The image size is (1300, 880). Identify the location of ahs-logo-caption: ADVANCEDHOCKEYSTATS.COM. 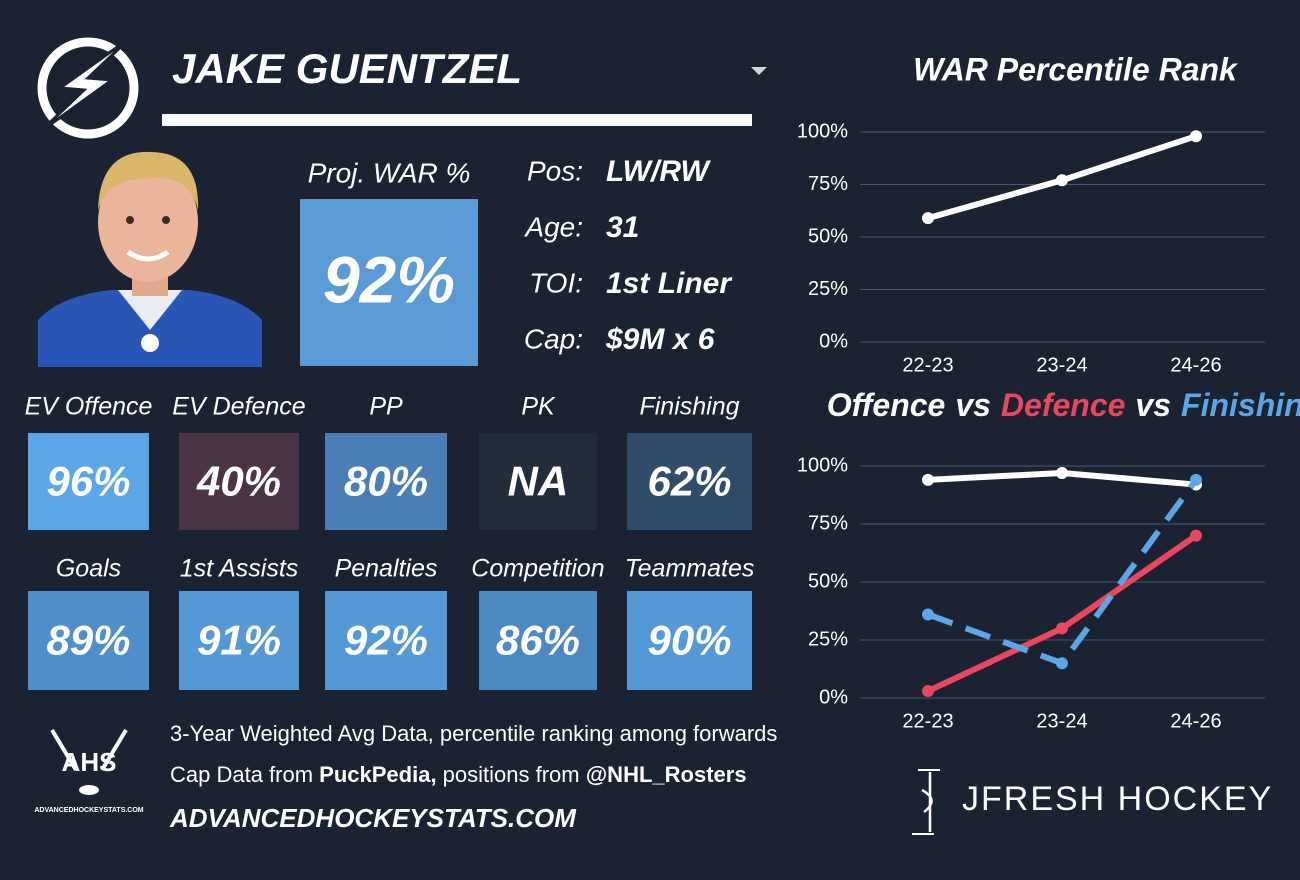
(88, 810).